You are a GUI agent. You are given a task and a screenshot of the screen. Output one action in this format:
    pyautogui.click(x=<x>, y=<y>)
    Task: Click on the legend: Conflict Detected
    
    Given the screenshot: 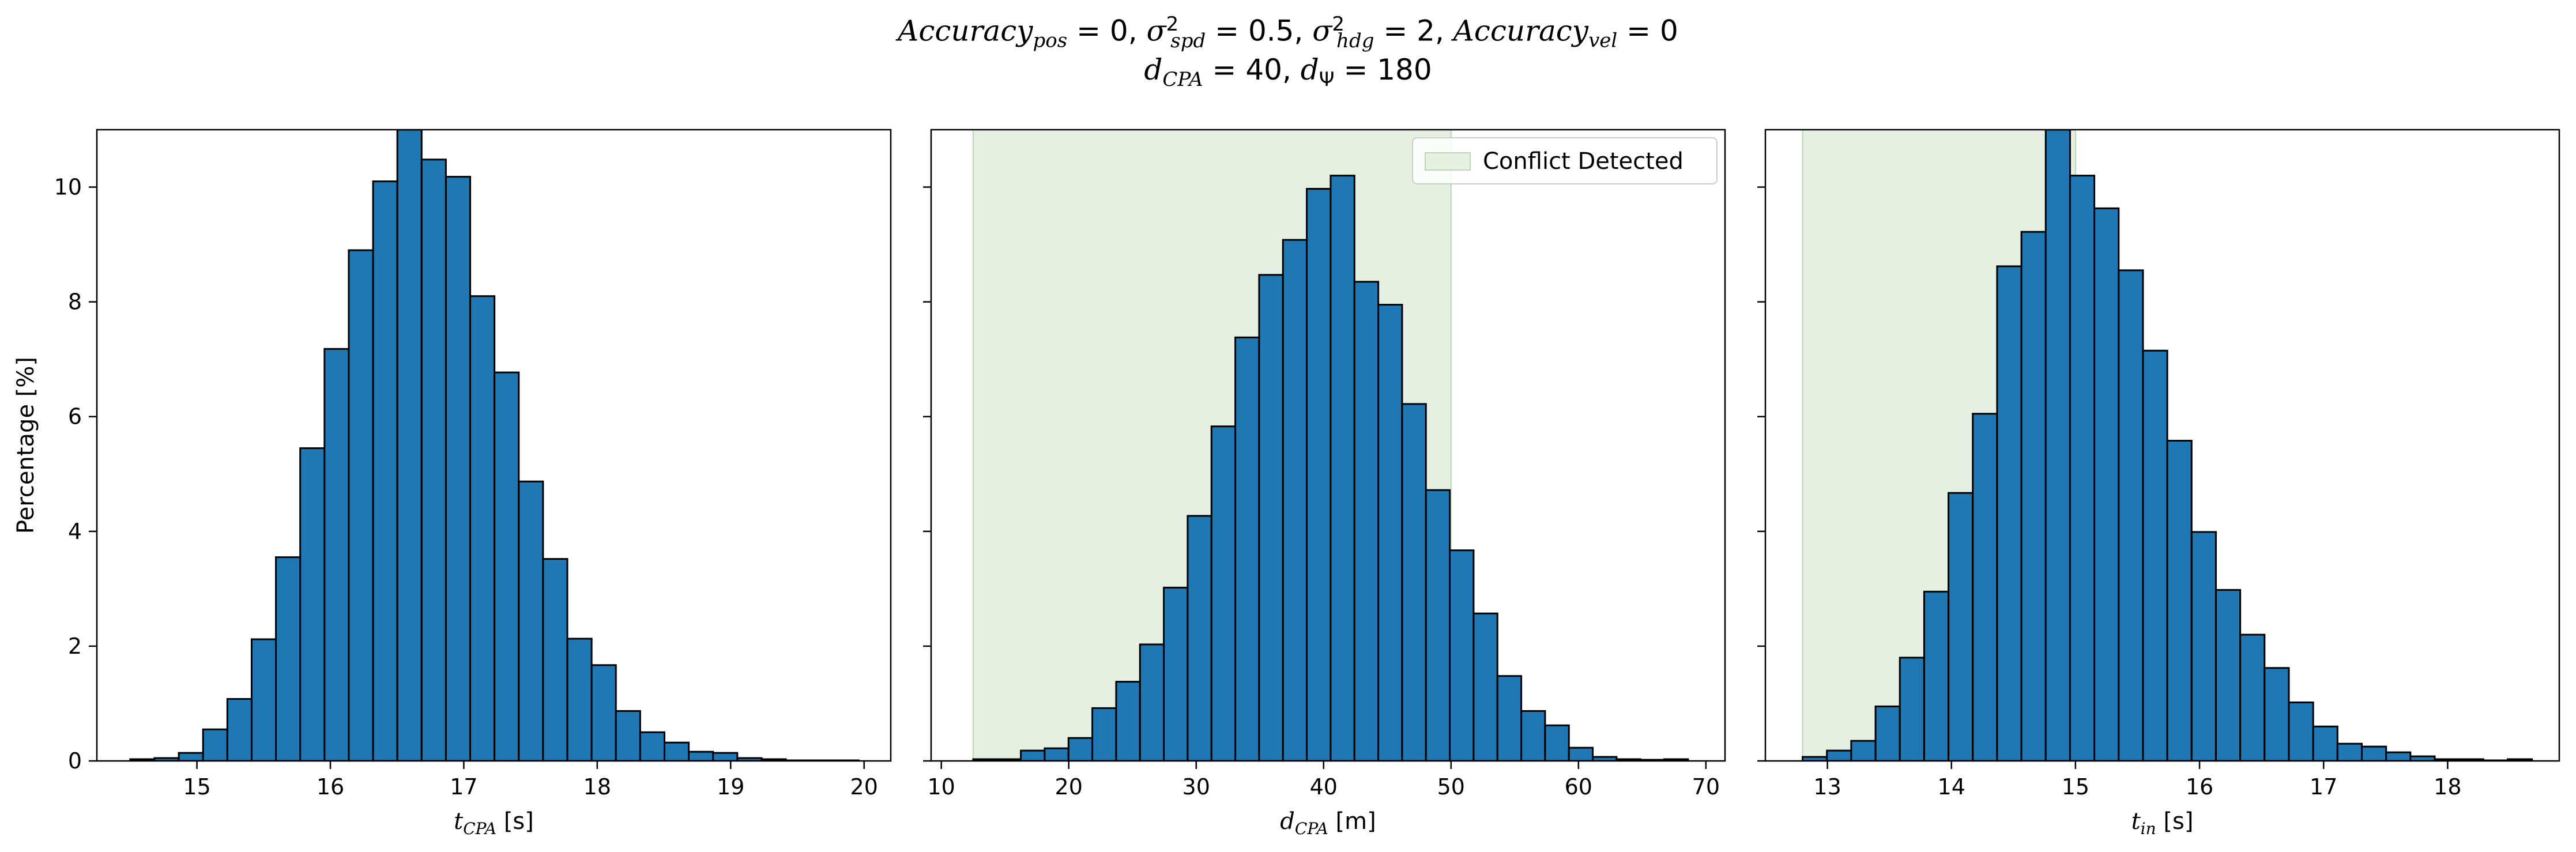 What is the action you would take?
    pyautogui.click(x=1565, y=160)
    